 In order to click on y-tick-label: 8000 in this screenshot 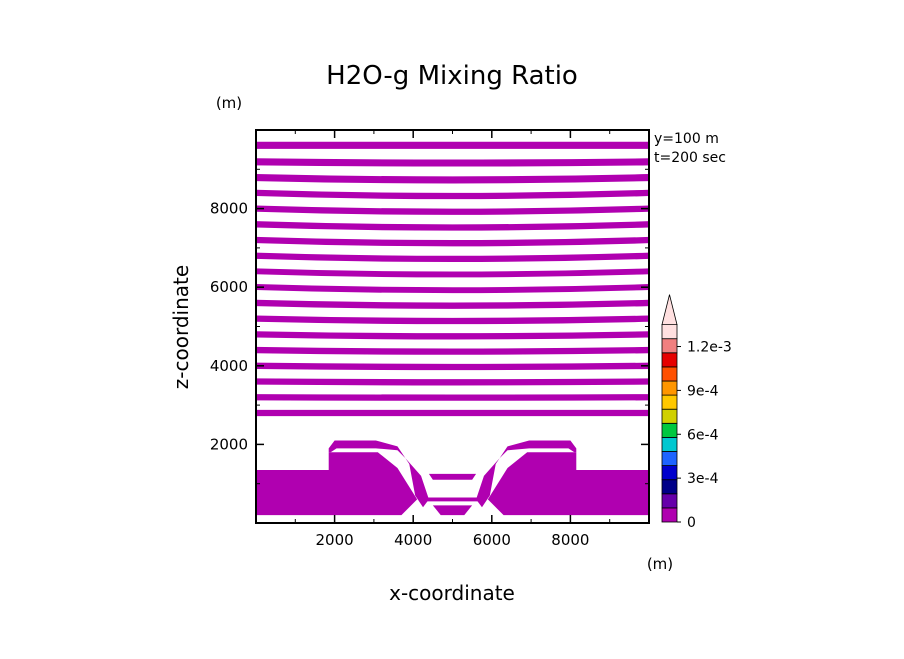, I will do `click(229, 209)`.